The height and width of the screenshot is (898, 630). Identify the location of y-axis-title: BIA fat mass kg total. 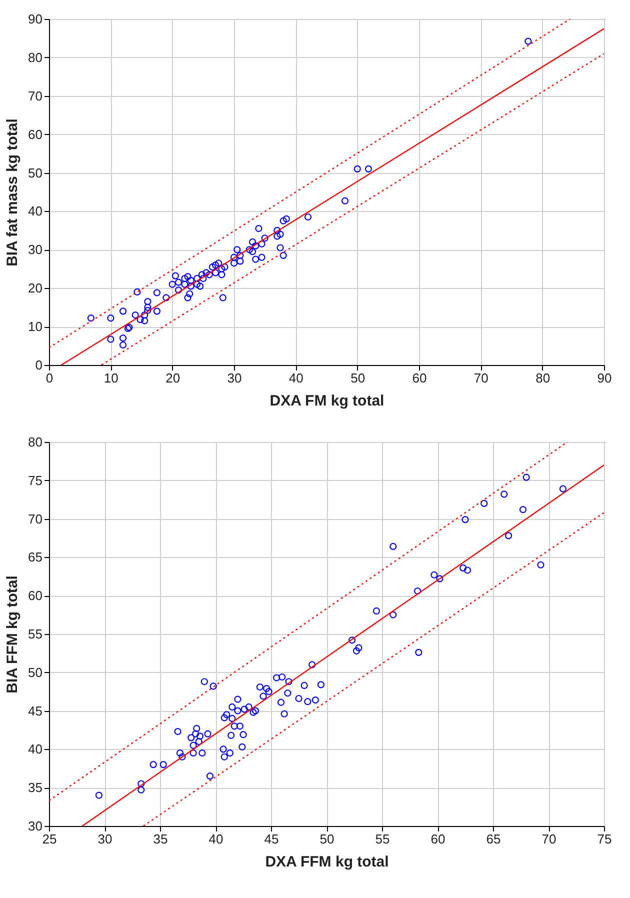
(13, 192).